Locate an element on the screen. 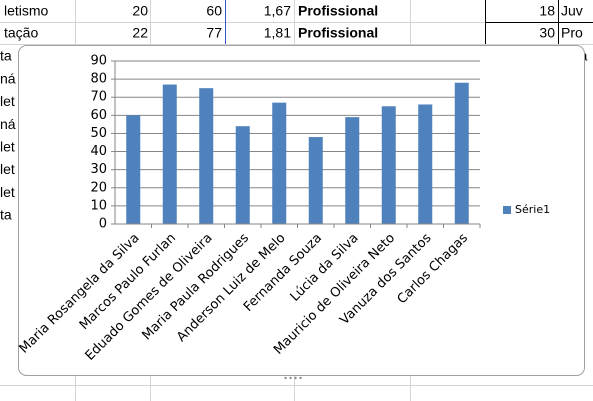 The width and height of the screenshot is (593, 401). cell: 60 is located at coordinates (214, 11).